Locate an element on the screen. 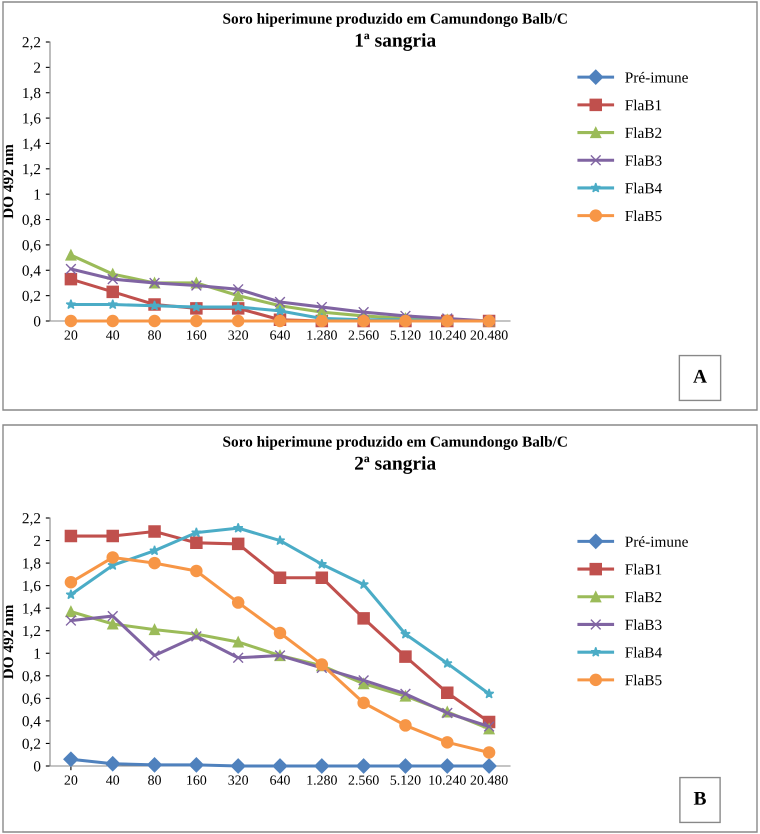  chart-subtitle: 2ª sangria is located at coordinates (395, 465).